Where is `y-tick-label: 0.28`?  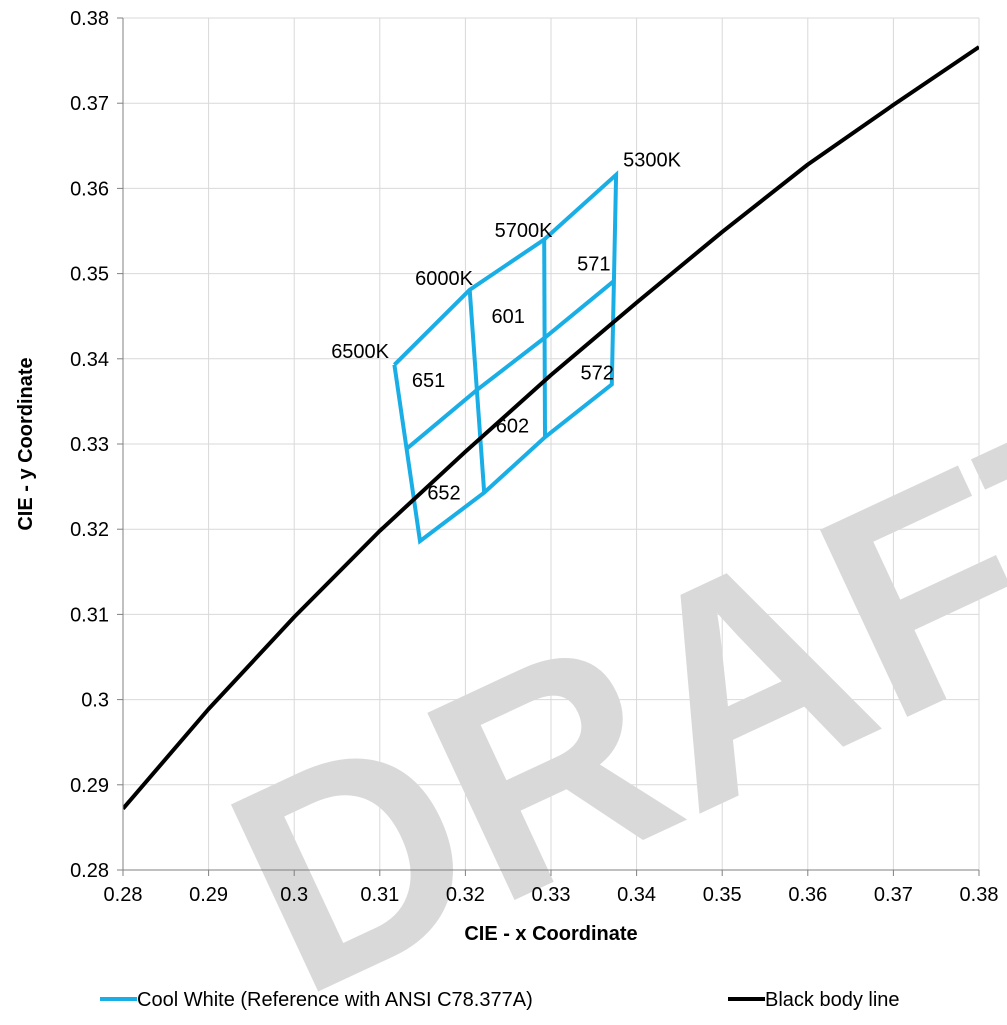 y-tick-label: 0.28 is located at coordinates (89, 871).